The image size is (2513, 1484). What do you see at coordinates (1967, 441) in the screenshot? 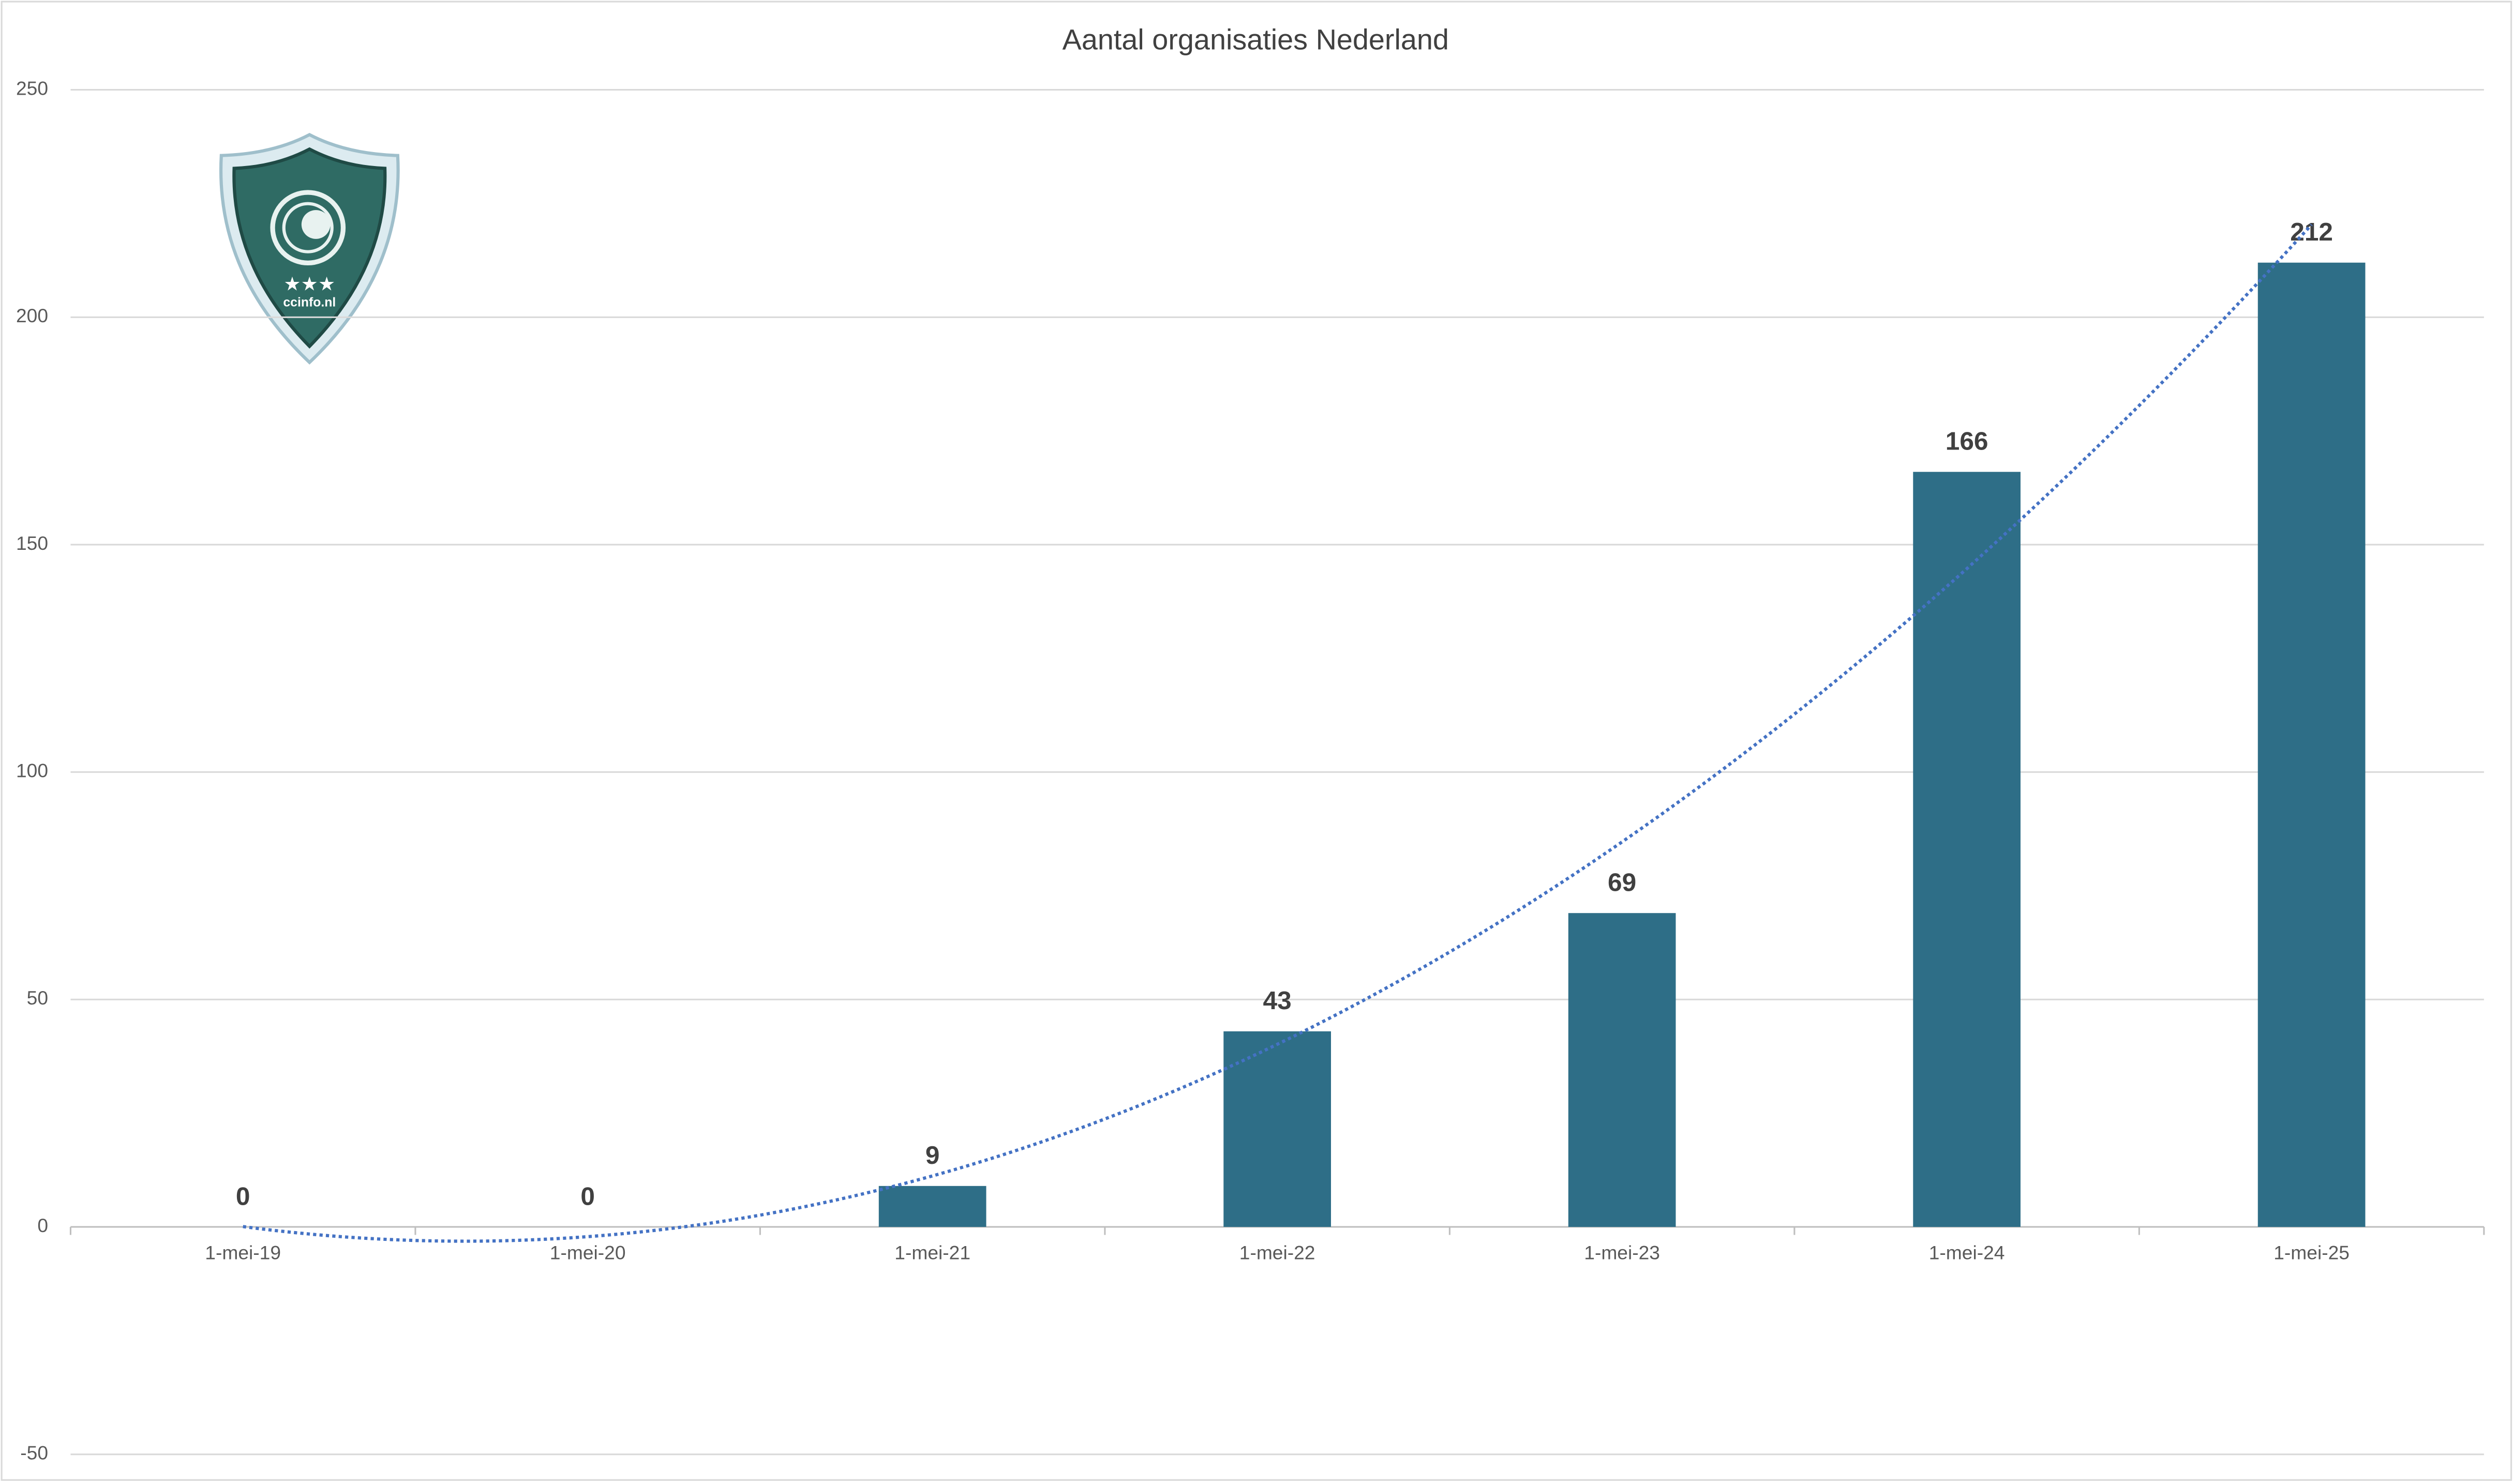
I see `data-label: 166` at bounding box center [1967, 441].